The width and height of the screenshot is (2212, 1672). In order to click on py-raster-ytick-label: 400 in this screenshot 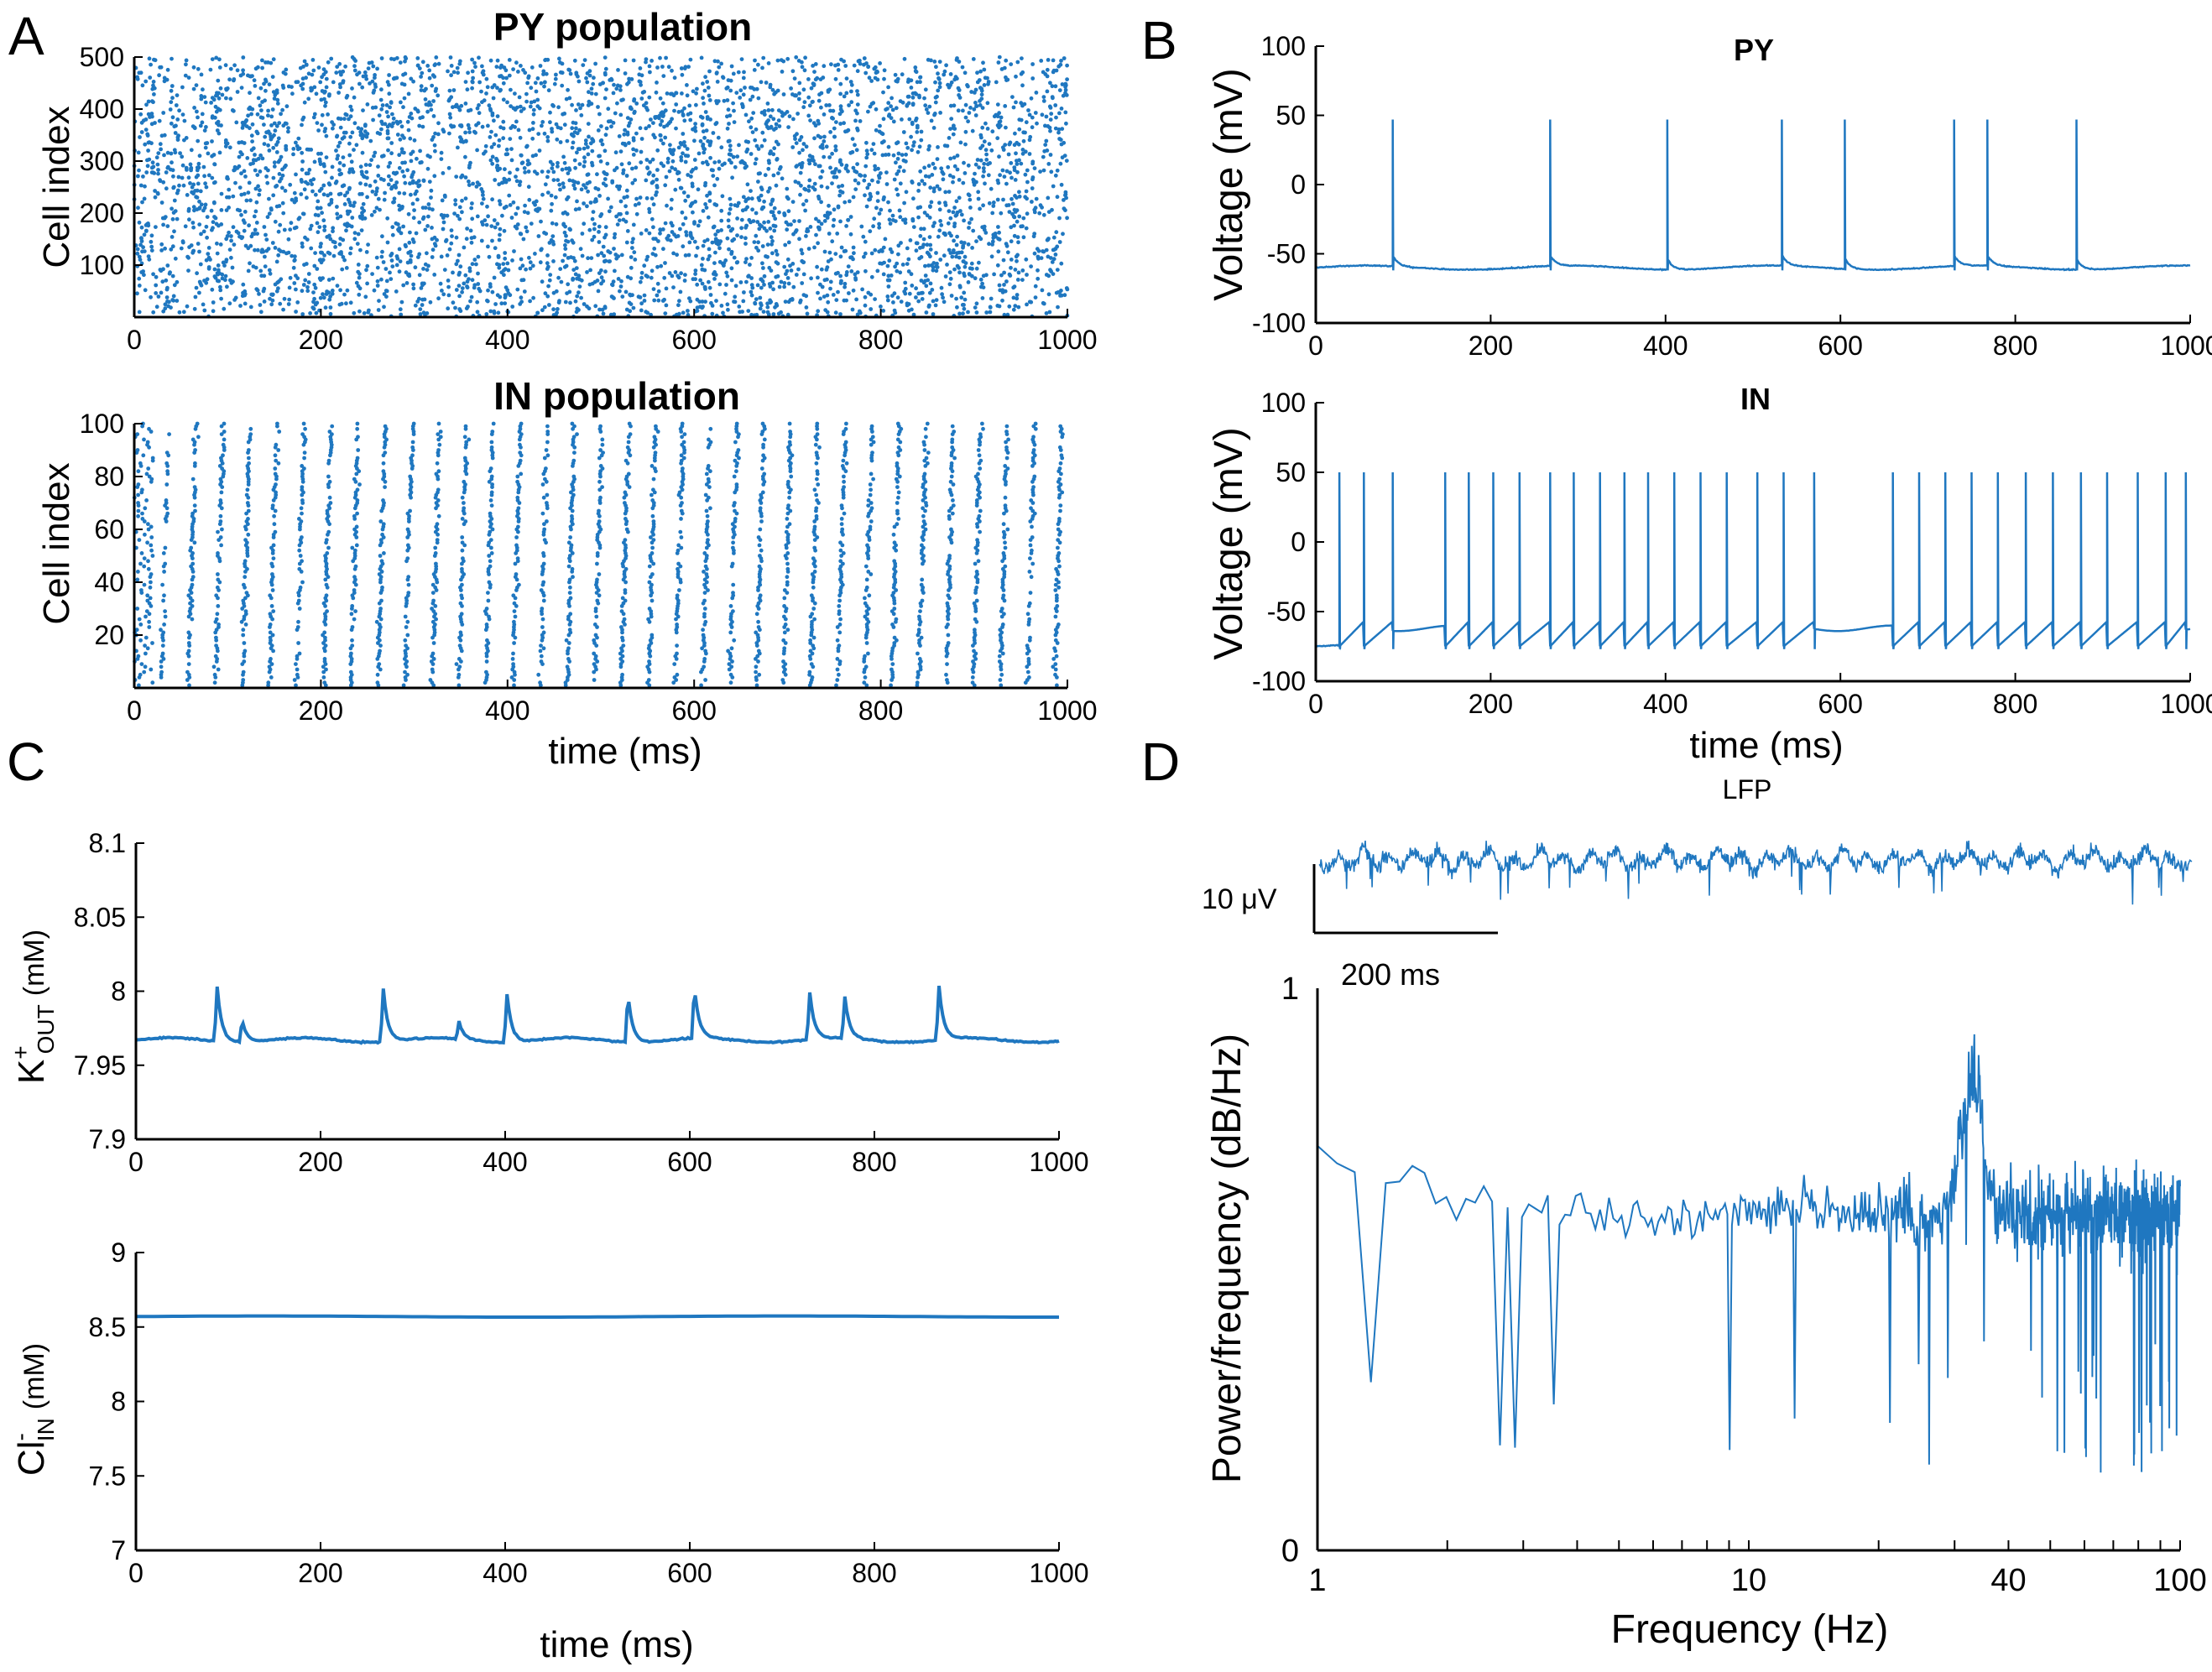, I will do `click(102, 109)`.